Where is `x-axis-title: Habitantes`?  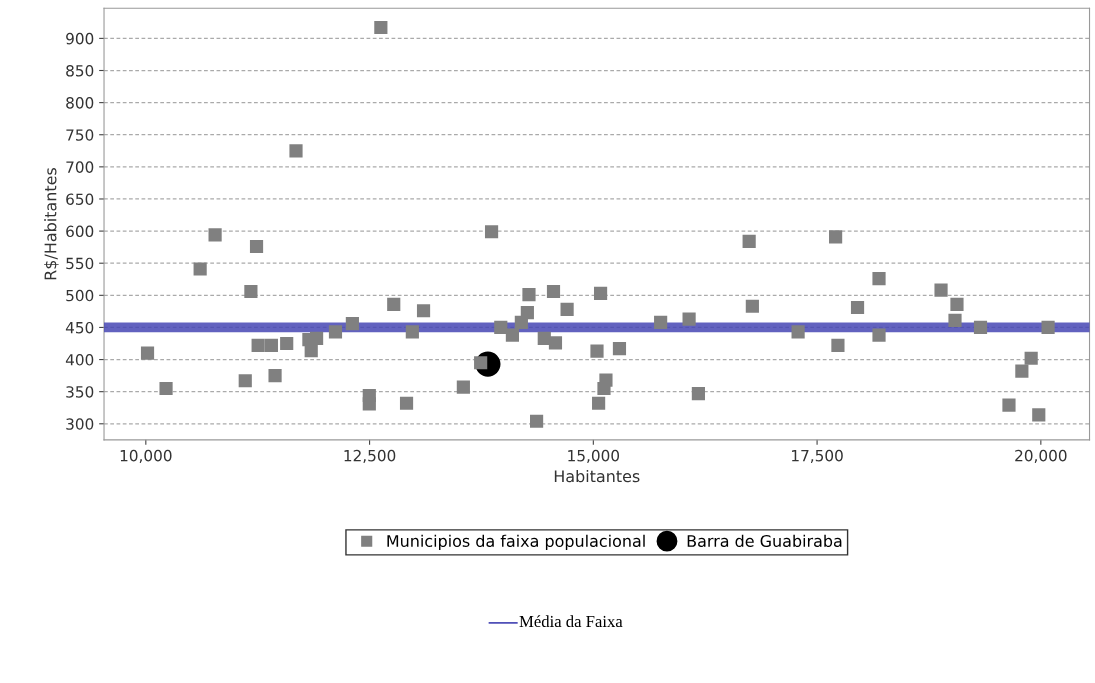
x-axis-title: Habitantes is located at coordinates (597, 476).